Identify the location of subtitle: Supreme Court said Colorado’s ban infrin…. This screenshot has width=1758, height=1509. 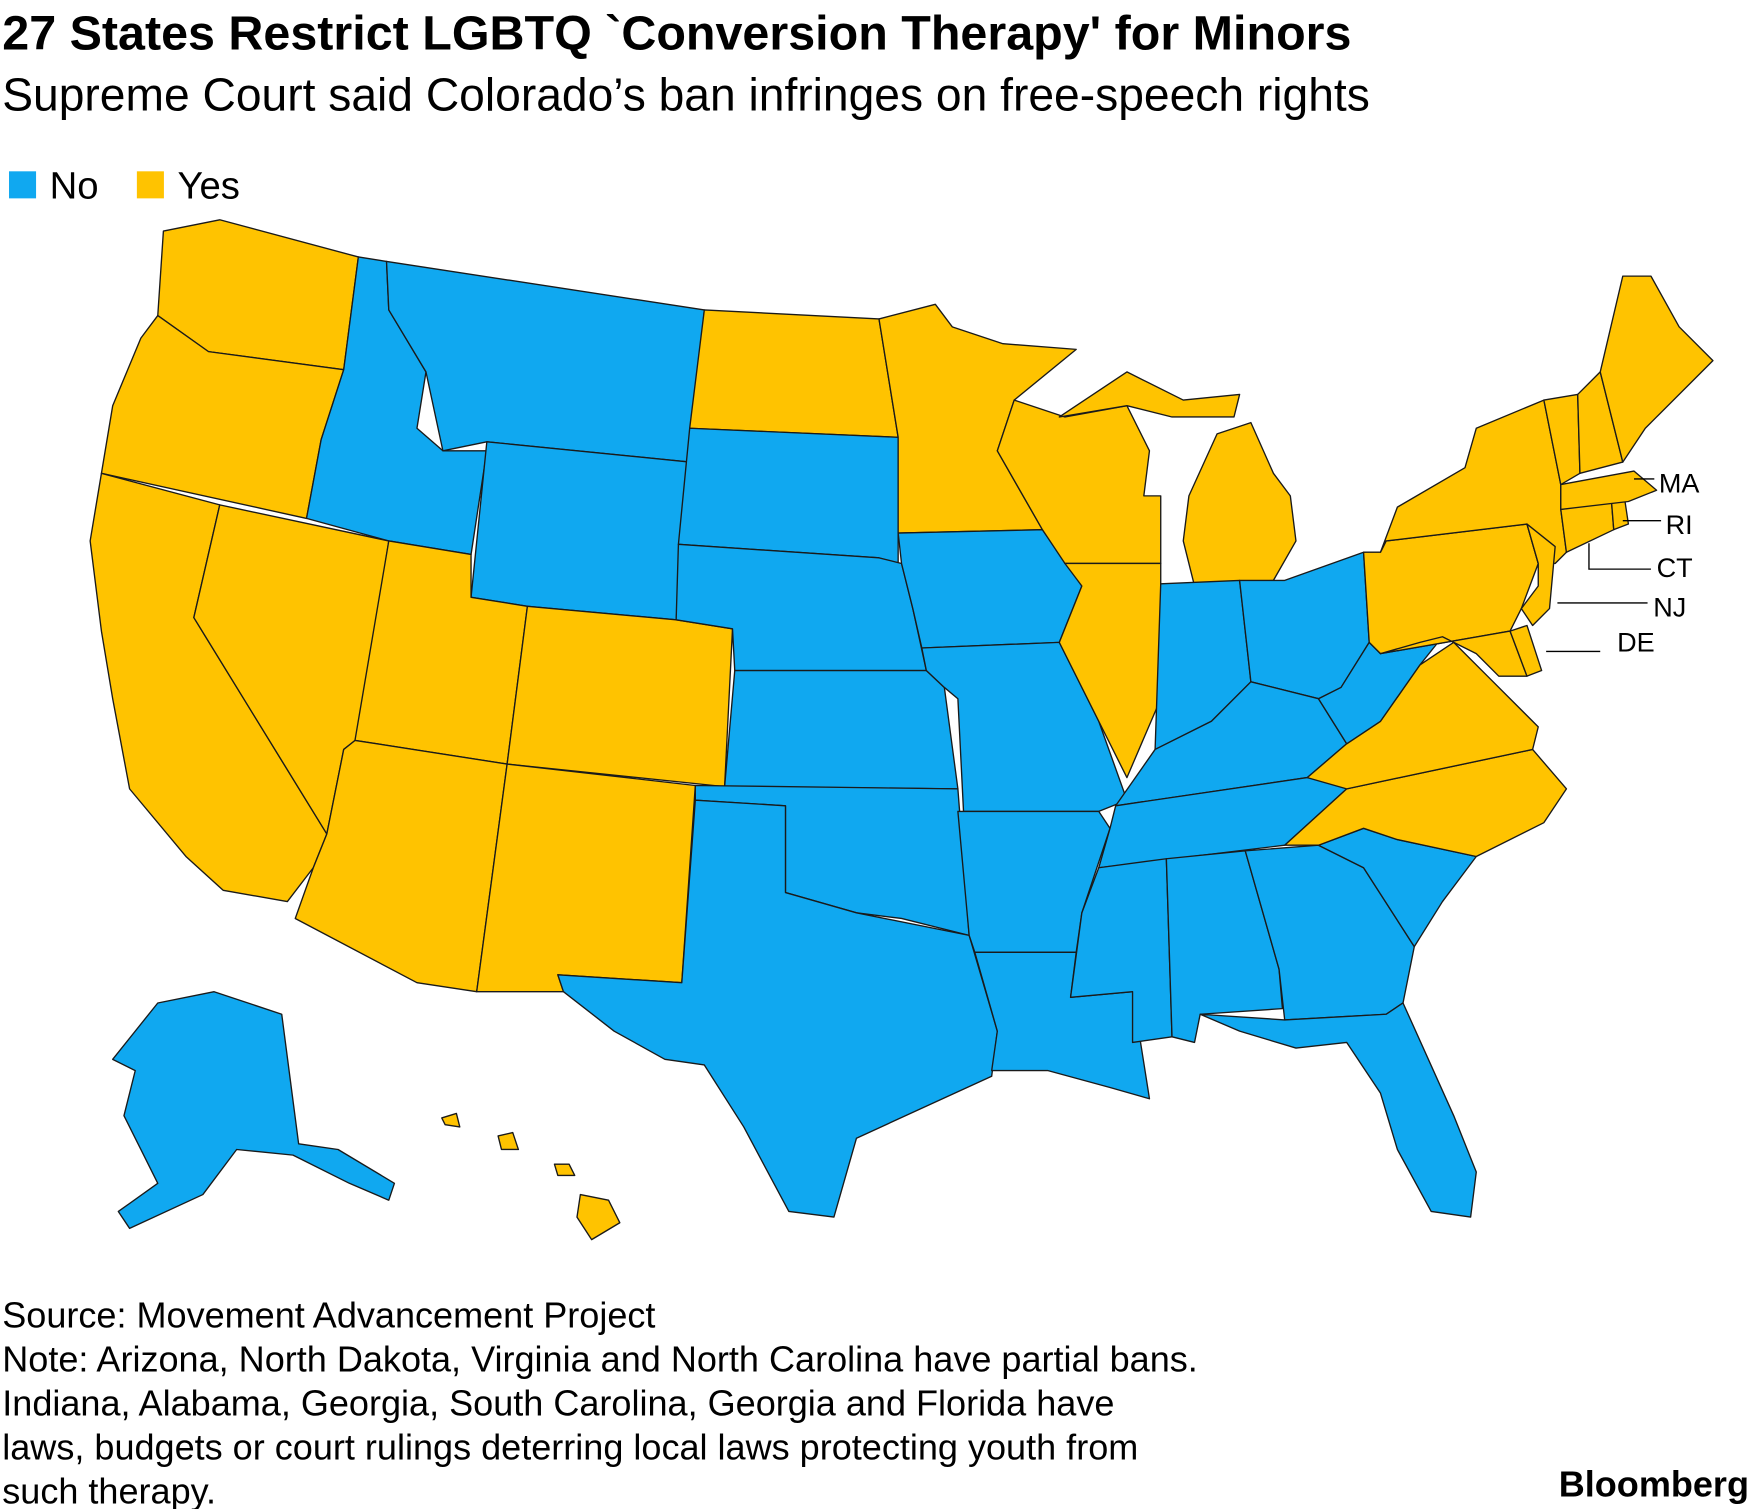
(686, 94).